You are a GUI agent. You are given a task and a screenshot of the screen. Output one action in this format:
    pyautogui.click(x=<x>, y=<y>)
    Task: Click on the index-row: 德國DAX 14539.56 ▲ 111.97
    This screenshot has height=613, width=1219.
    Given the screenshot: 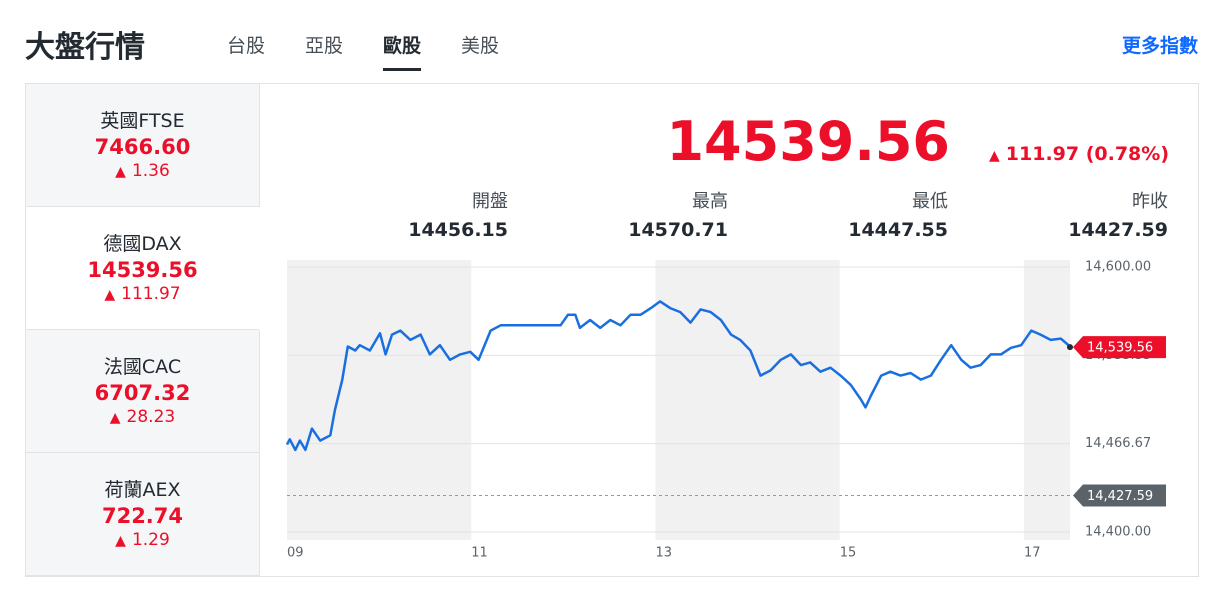 What is the action you would take?
    pyautogui.click(x=142, y=268)
    